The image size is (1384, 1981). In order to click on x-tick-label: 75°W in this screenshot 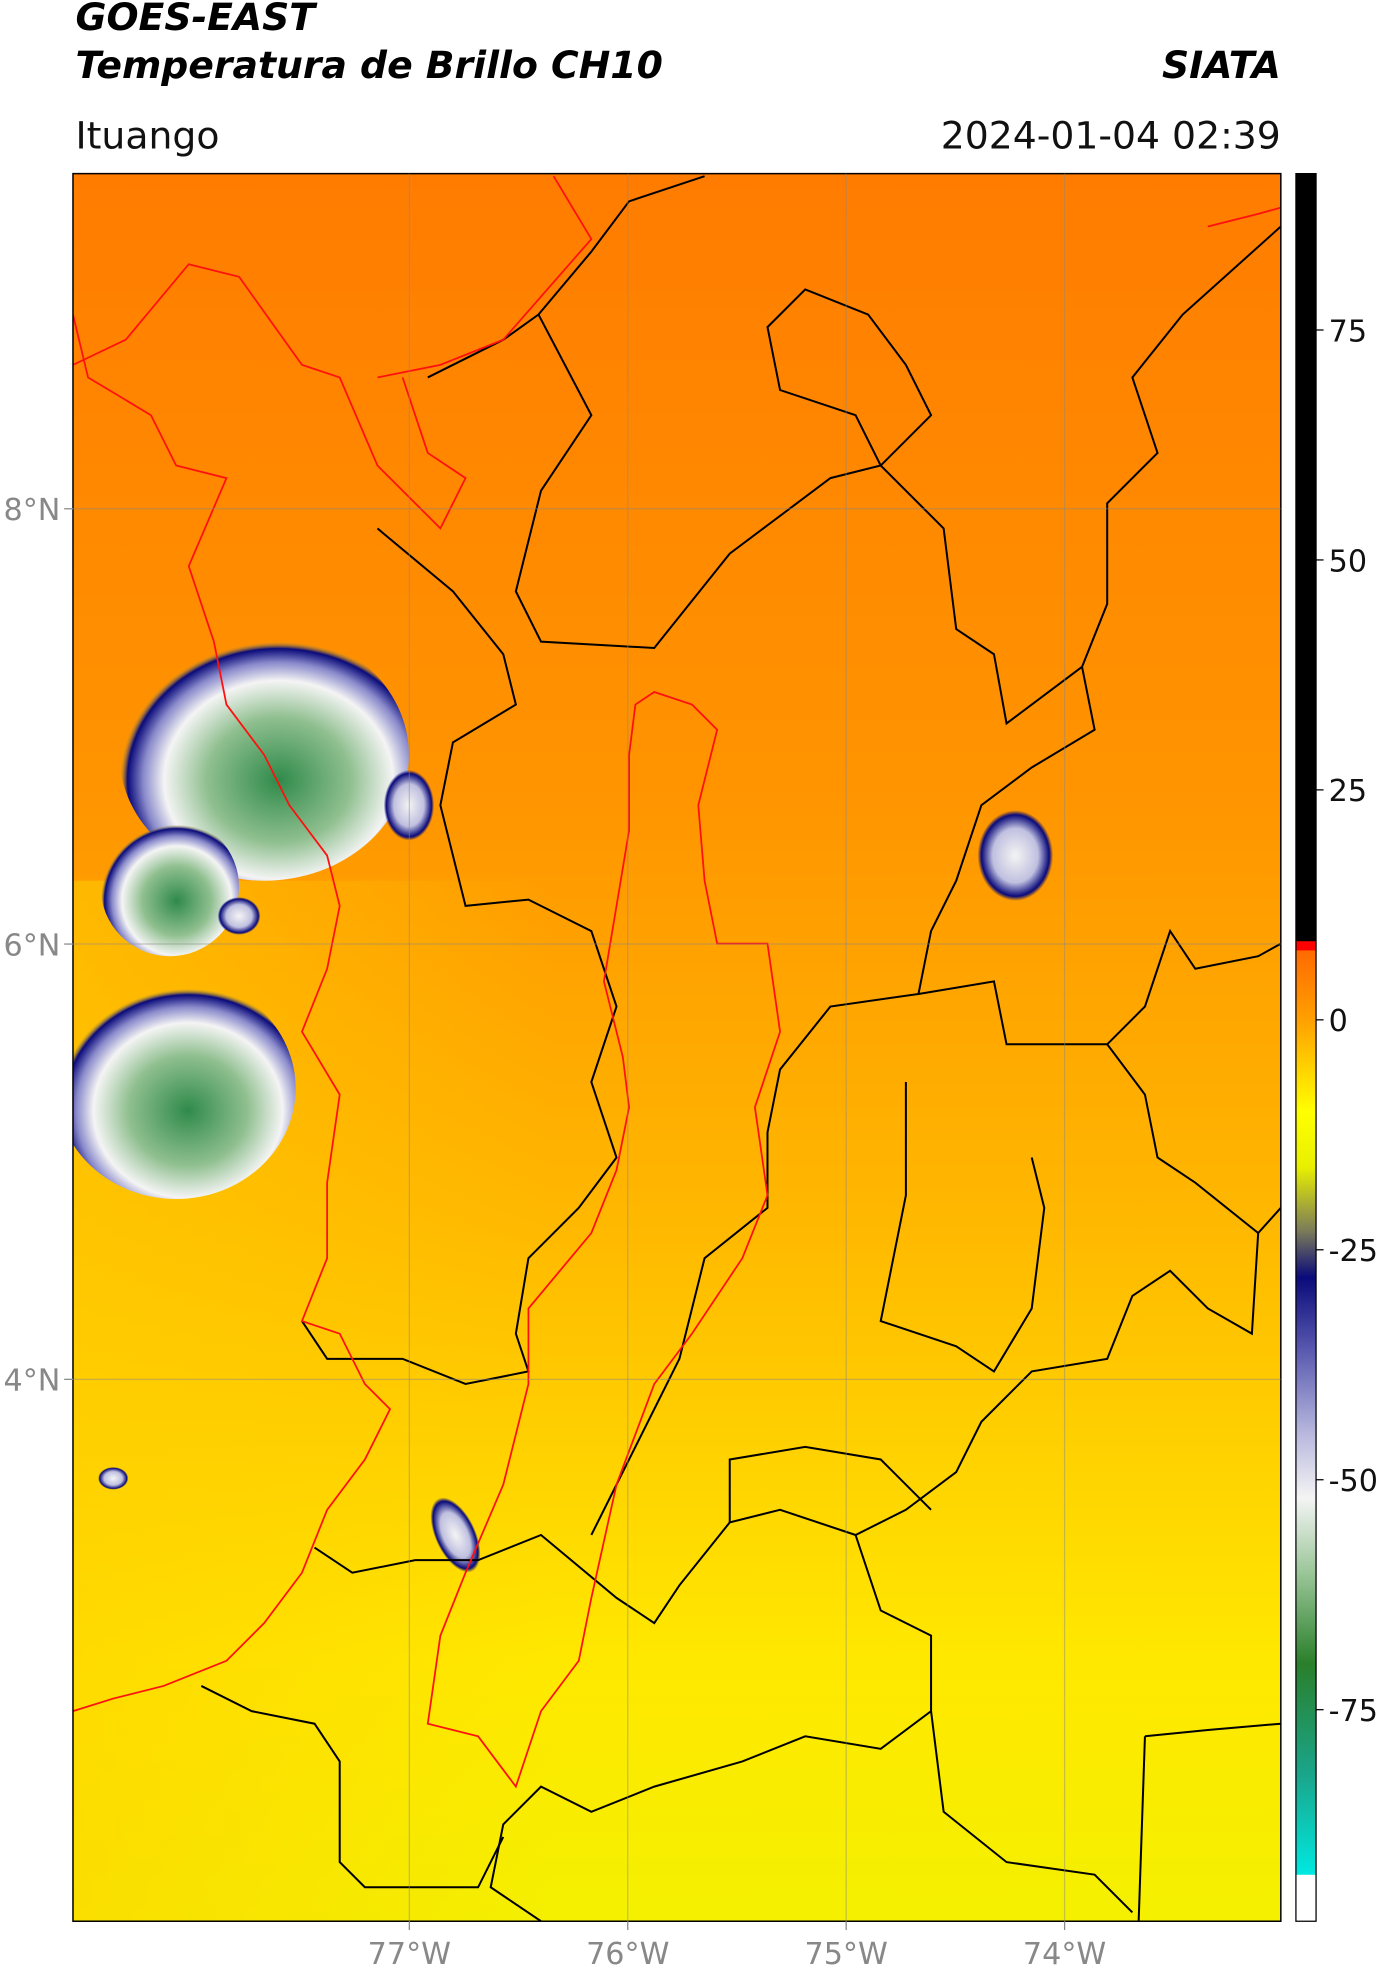, I will do `click(845, 1954)`.